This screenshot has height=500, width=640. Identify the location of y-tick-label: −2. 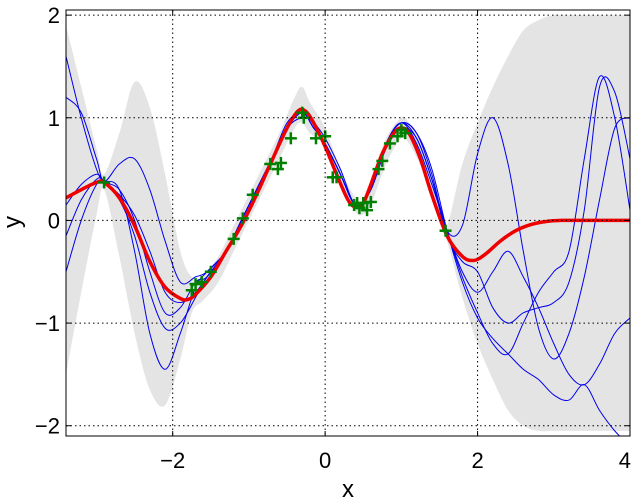
(47, 426).